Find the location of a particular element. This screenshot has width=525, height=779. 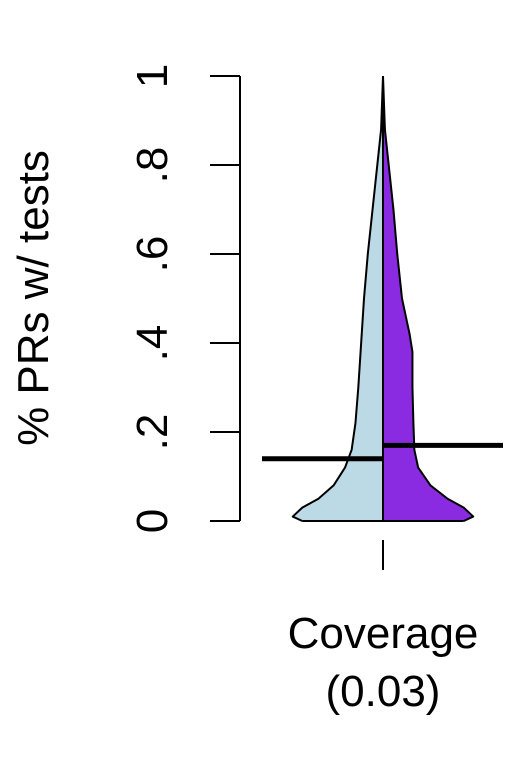

y-axis-label: % PRs w/ tests is located at coordinates (33, 298).